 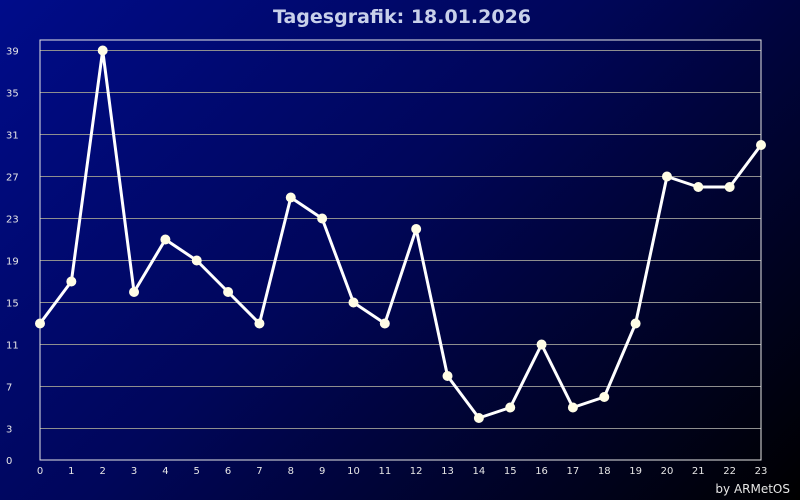 I want to click on x-tick-label: 12, so click(x=416, y=471).